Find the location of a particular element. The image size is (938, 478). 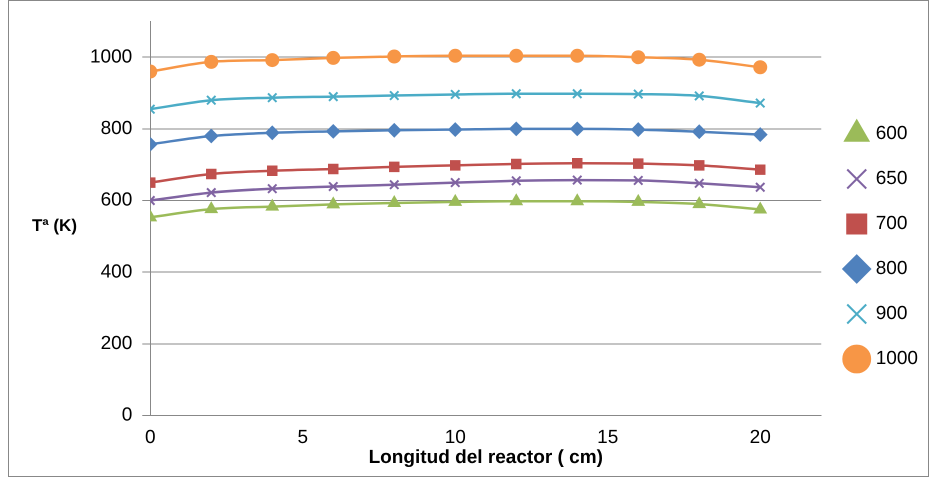

x-tick-label: 5 is located at coordinates (302, 437).